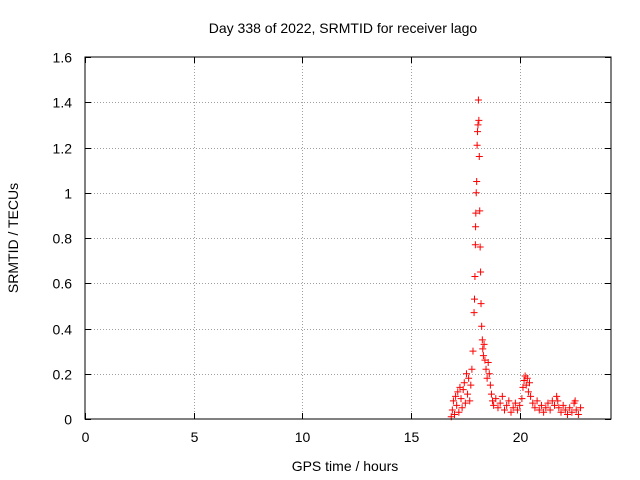 Image resolution: width=640 pixels, height=480 pixels. I want to click on y-tick-label: 0.6, so click(63, 284).